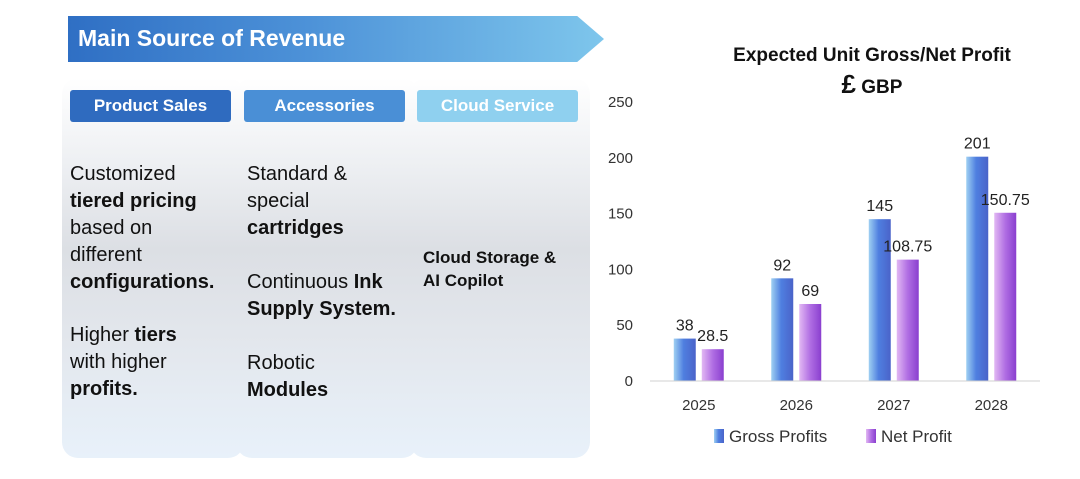 The width and height of the screenshot is (1080, 479). Describe the element at coordinates (629, 381) in the screenshot. I see `y-tick-label: 0` at that location.